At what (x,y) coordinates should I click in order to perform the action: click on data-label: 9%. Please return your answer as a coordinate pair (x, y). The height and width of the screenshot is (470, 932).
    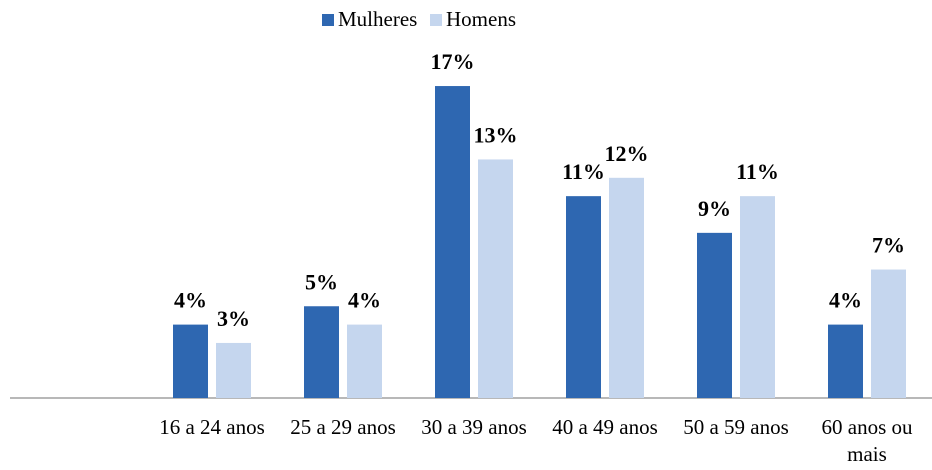
    Looking at the image, I should click on (714, 208).